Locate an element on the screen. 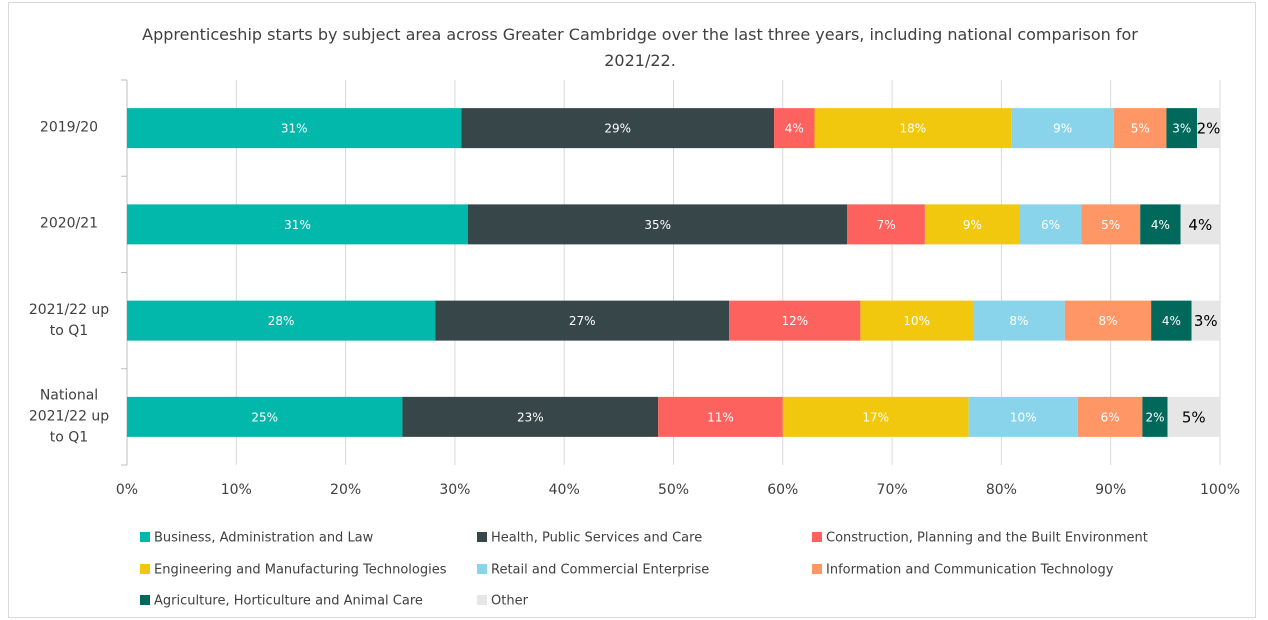  x-tick-label: 80% is located at coordinates (1001, 490).